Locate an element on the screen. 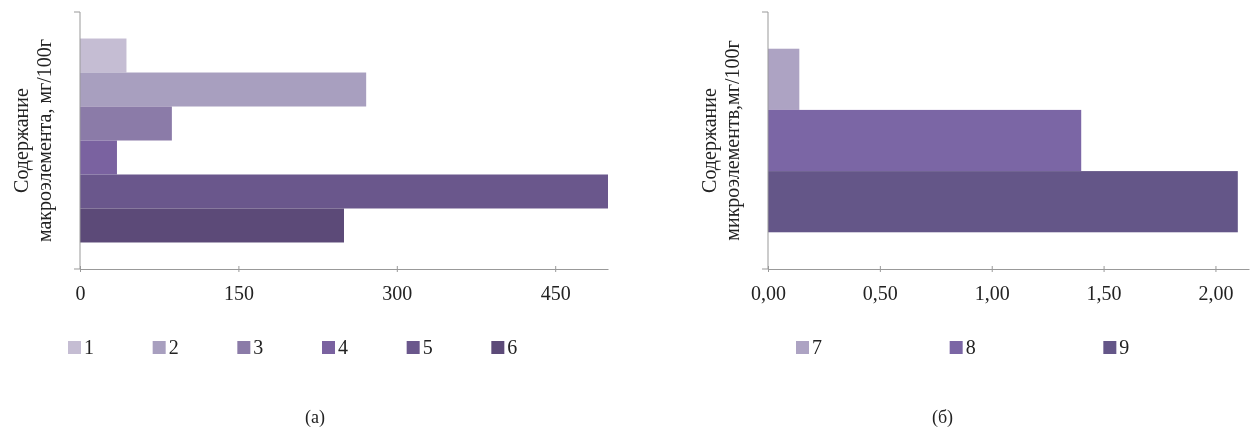 Image resolution: width=1255 pixels, height=434 pixels. y-axis-title: Содержание микроэлементв,мг/100г is located at coordinates (721, 140).